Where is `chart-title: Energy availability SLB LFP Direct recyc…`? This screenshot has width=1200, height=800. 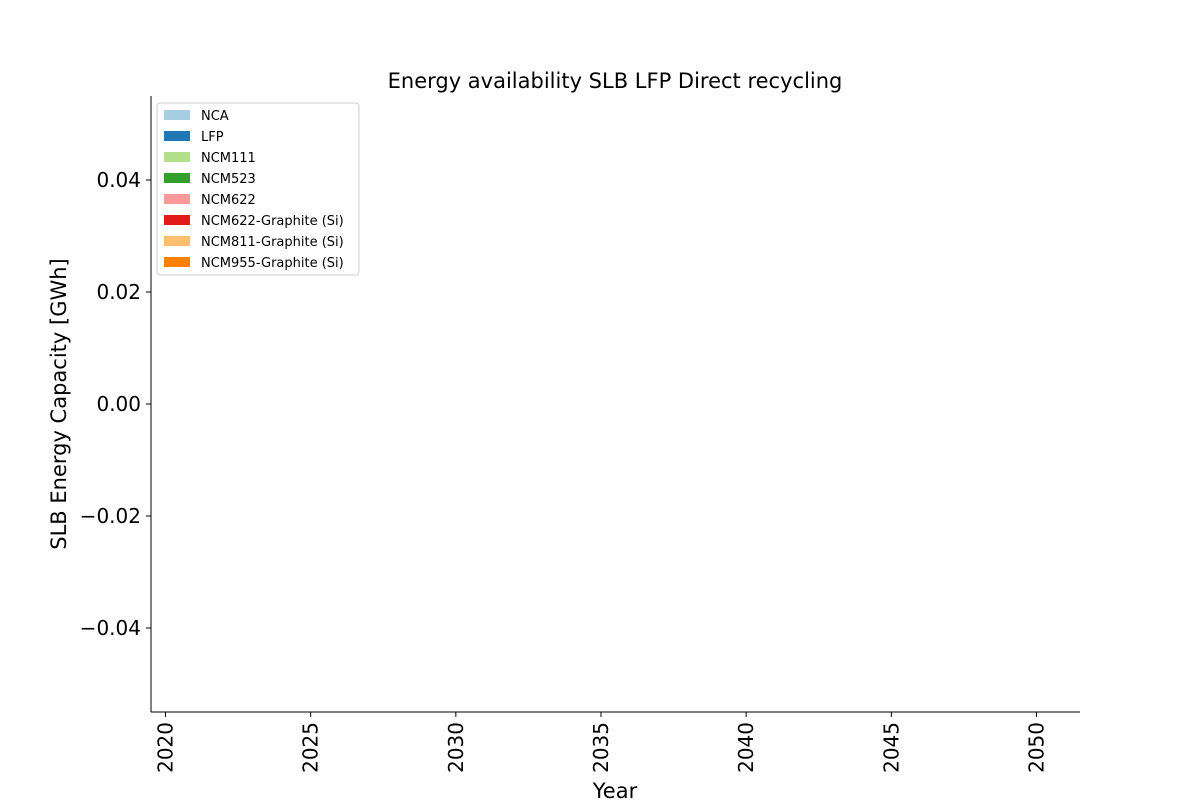 chart-title: Energy availability SLB LFP Direct recyc… is located at coordinates (615, 81).